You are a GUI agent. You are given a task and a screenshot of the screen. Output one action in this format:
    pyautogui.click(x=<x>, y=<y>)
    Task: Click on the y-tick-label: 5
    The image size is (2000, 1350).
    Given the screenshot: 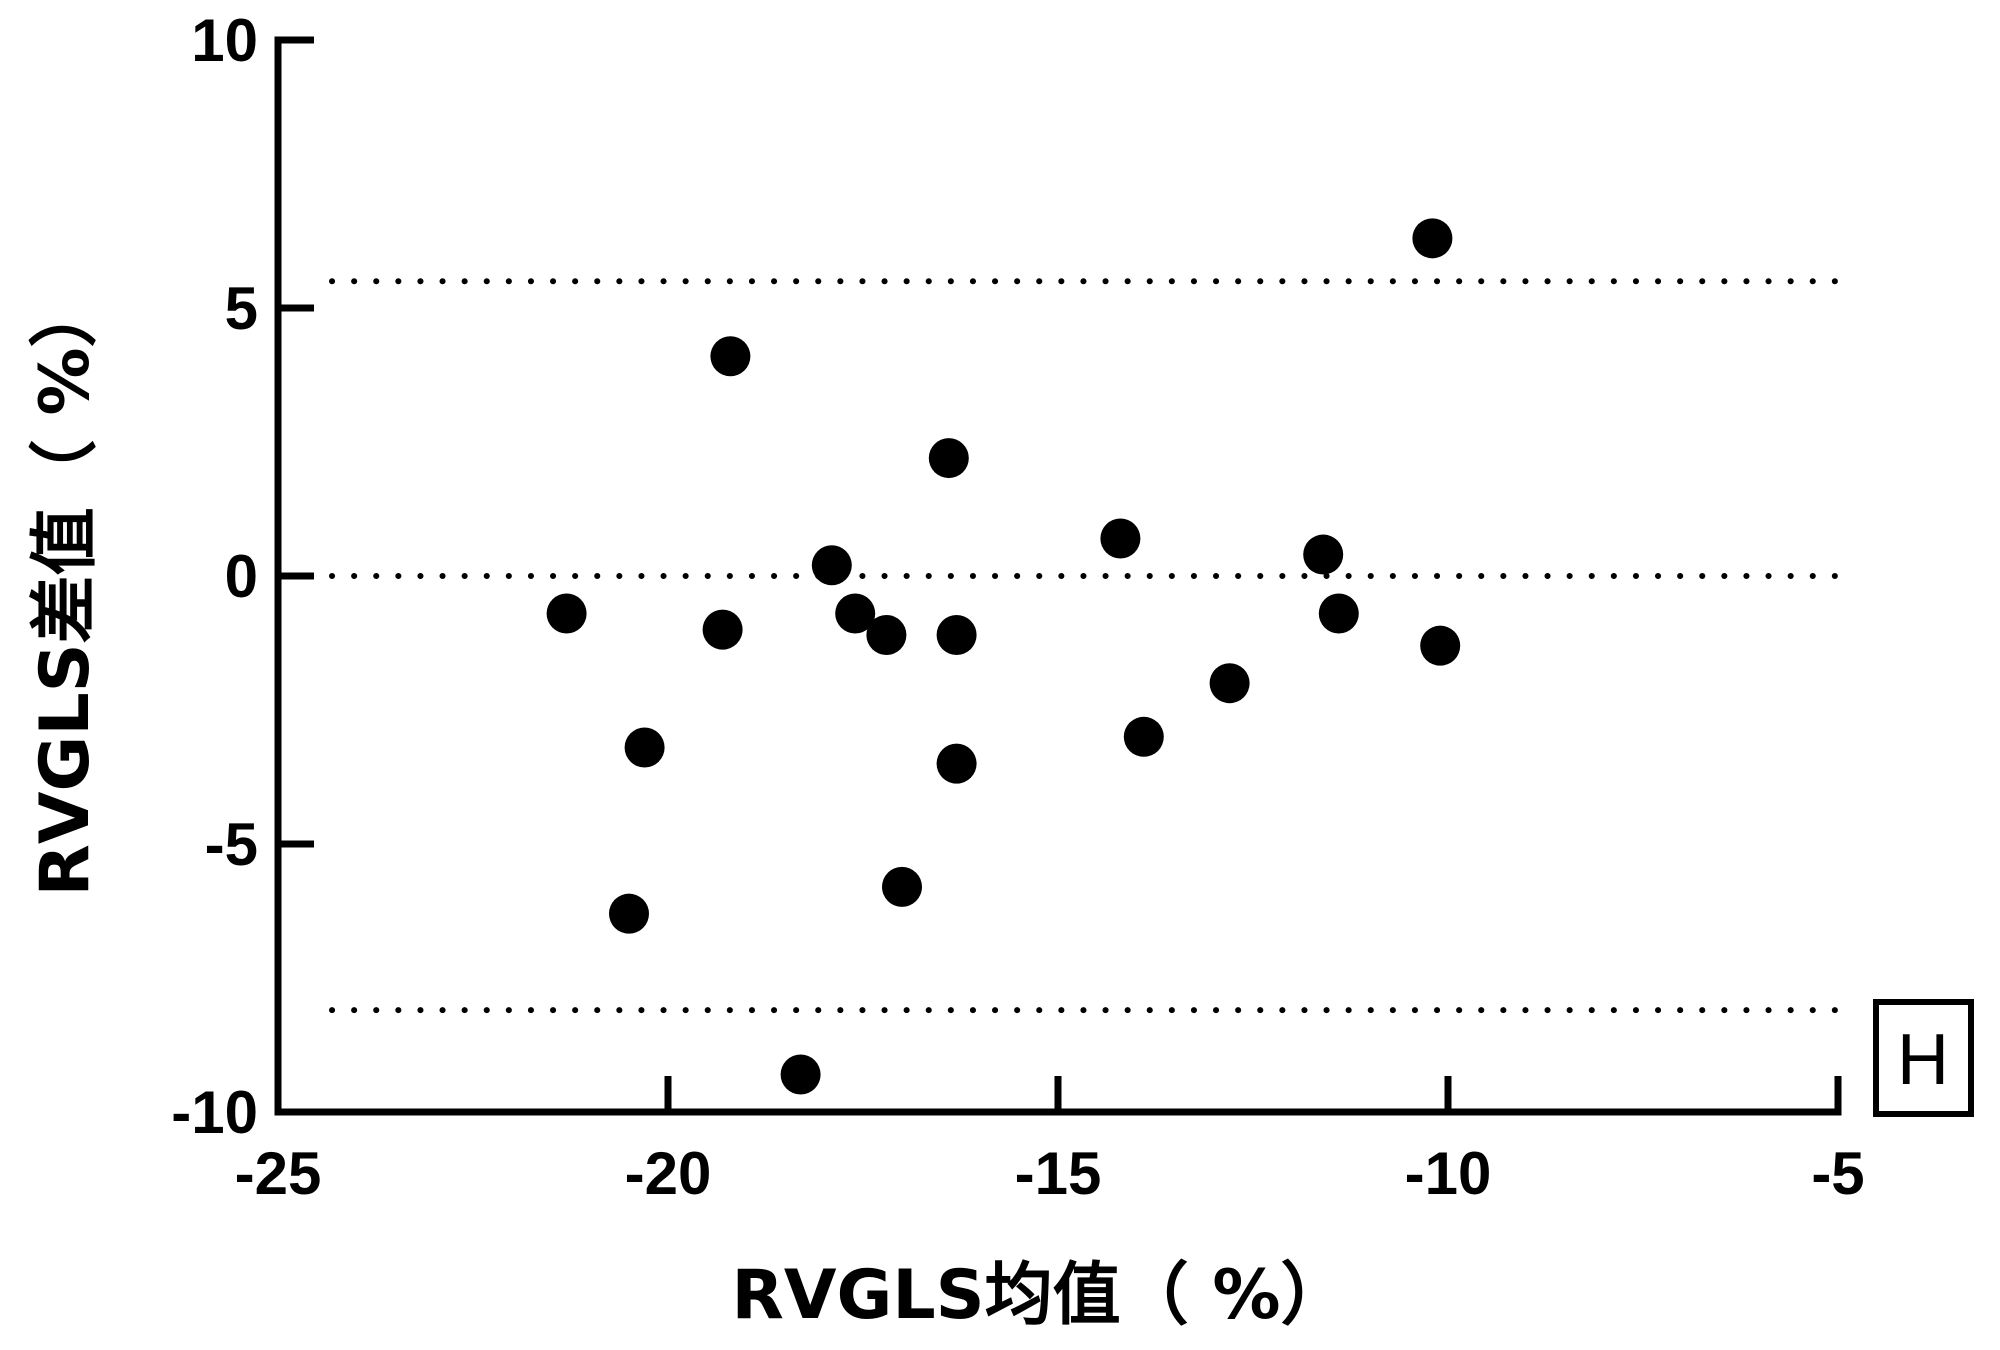 What is the action you would take?
    pyautogui.click(x=241, y=308)
    